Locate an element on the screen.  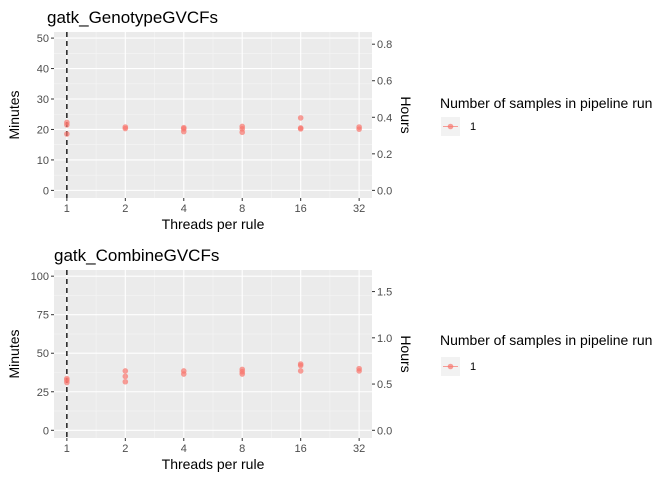
y2-tick-label: 0.4 is located at coordinates (384, 118).